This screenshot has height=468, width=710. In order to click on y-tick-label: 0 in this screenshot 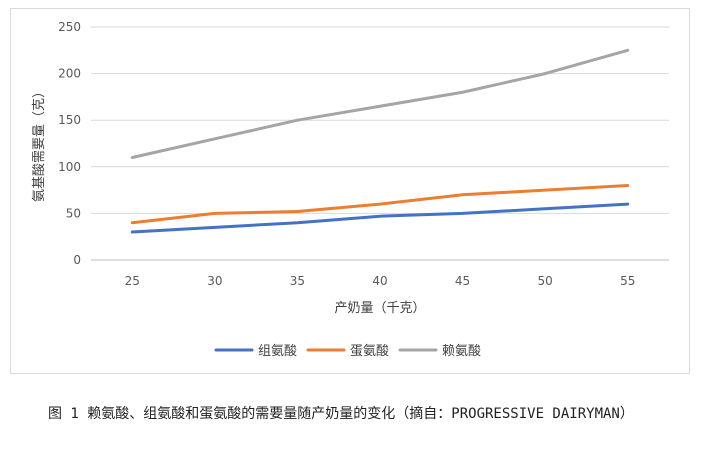, I will do `click(77, 260)`.